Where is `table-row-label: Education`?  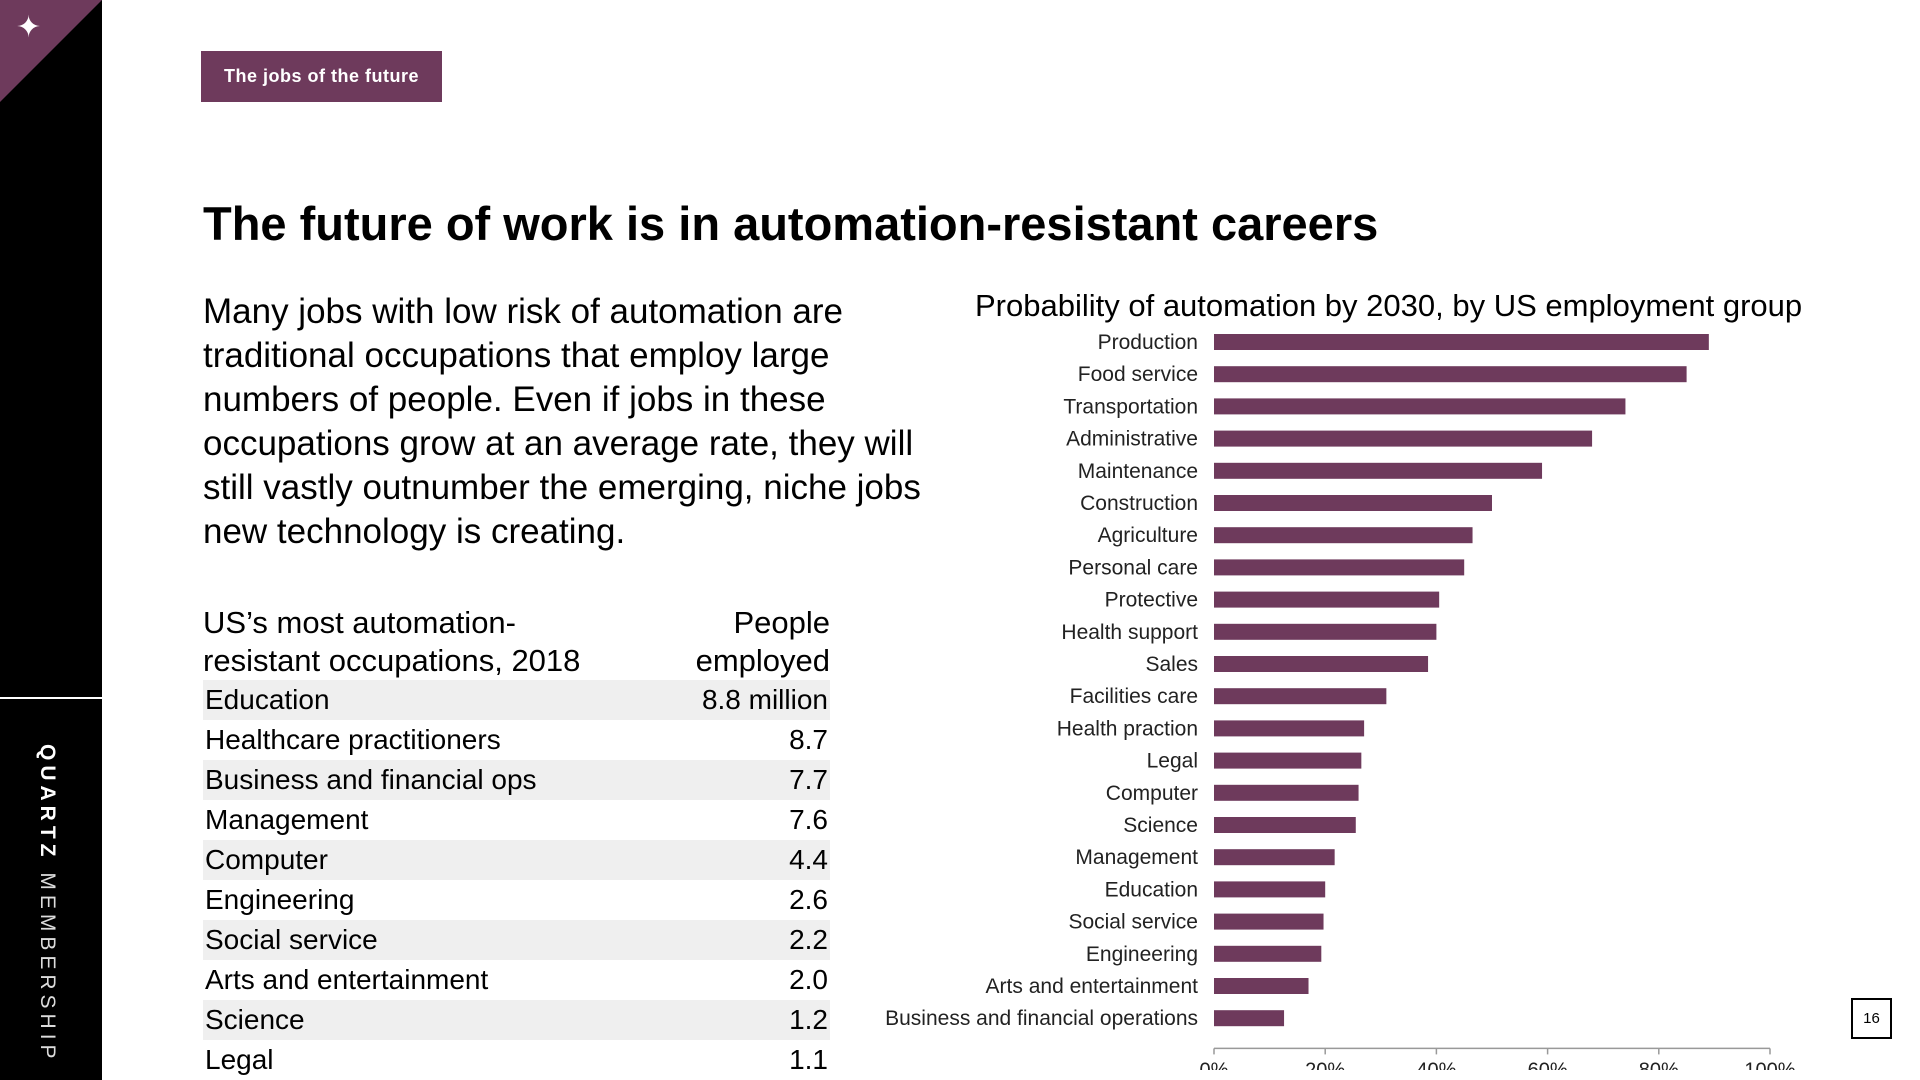
table-row-label: Education is located at coordinates (267, 699).